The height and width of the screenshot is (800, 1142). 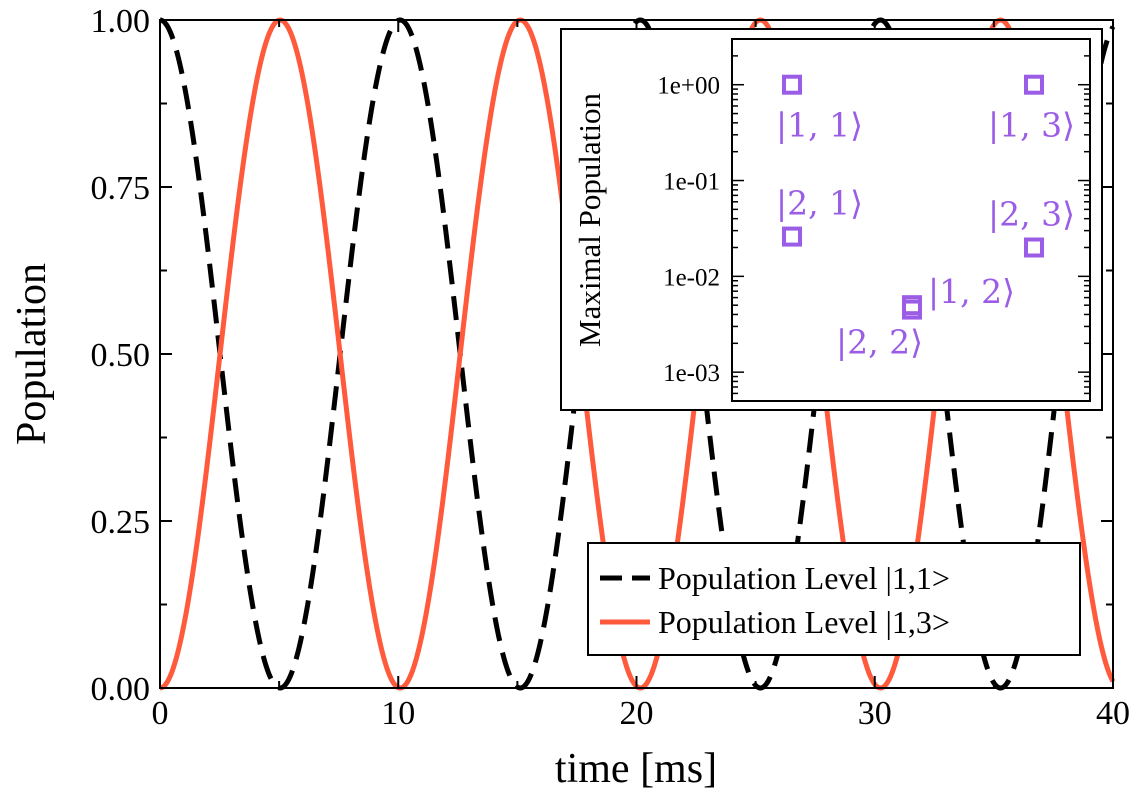 I want to click on x-tick-label: 20, so click(x=637, y=713).